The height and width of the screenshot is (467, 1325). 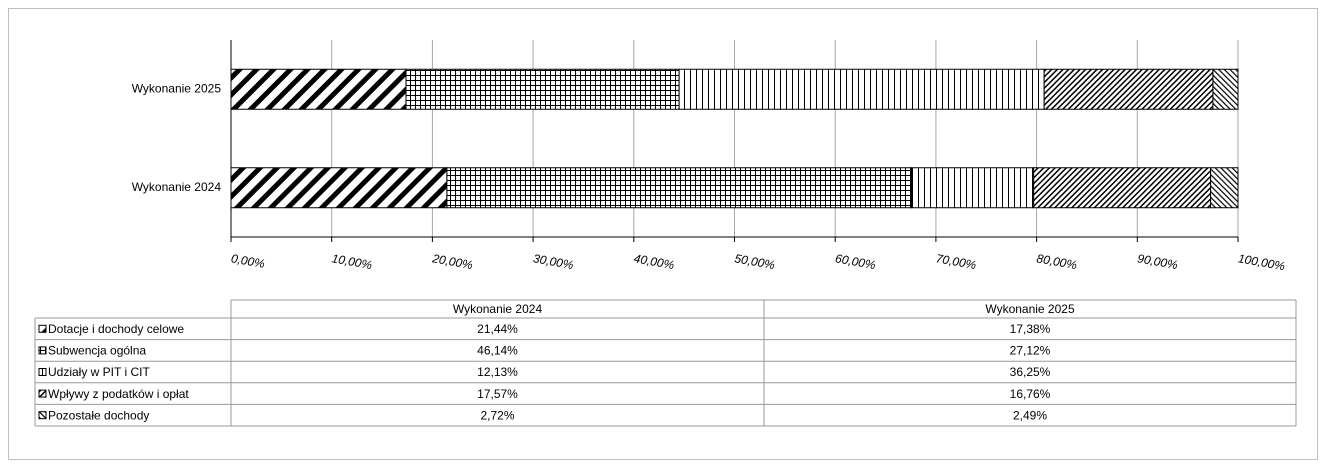 I want to click on table-value: 17,57%, so click(x=497, y=394).